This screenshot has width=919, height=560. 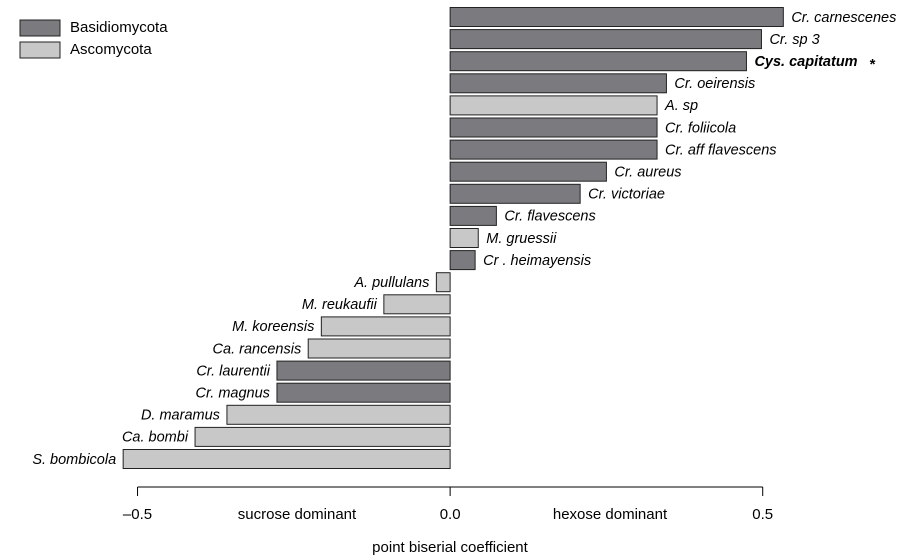 I want to click on bar-label: A. pullulans, so click(x=391, y=283).